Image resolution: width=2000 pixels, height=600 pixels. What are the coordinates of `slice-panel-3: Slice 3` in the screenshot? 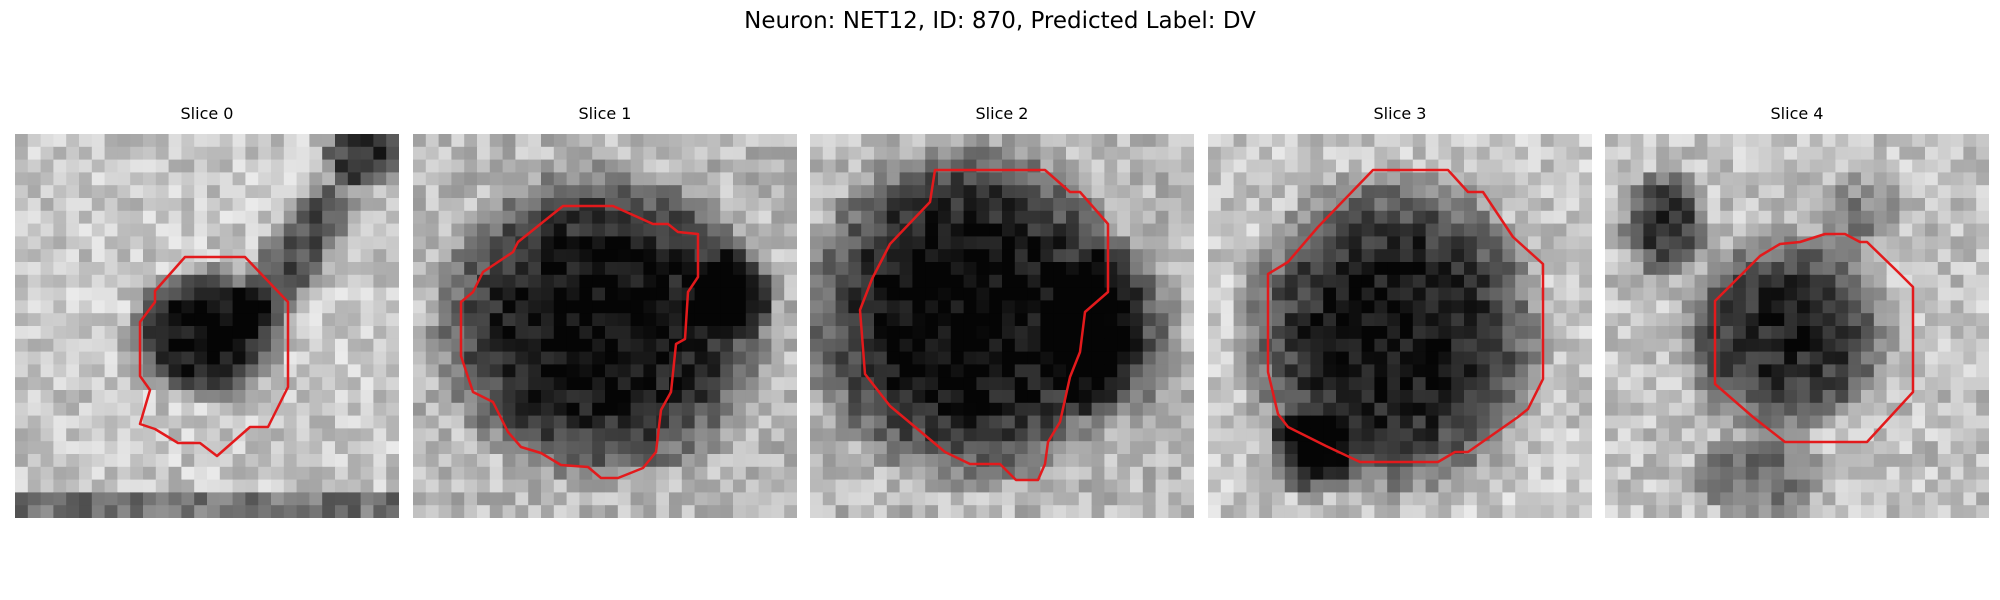 It's located at (1400, 311).